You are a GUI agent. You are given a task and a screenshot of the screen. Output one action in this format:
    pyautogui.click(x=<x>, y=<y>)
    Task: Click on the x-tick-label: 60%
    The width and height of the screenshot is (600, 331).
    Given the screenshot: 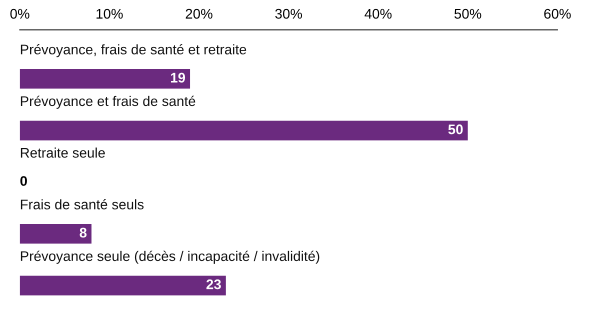 What is the action you would take?
    pyautogui.click(x=557, y=13)
    